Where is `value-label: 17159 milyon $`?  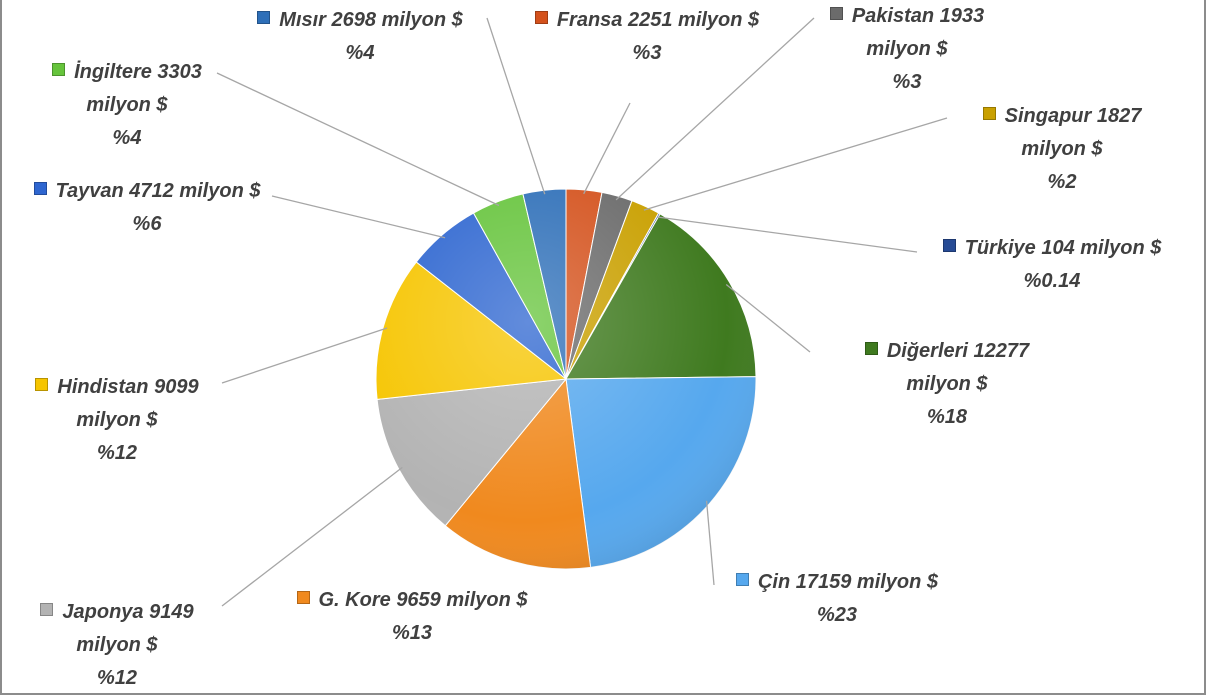
value-label: 17159 milyon $ is located at coordinates (867, 582).